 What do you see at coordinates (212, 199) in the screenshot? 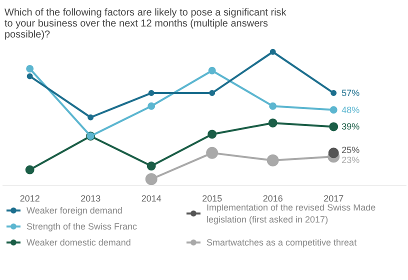
I see `x-tick-label: 2015` at bounding box center [212, 199].